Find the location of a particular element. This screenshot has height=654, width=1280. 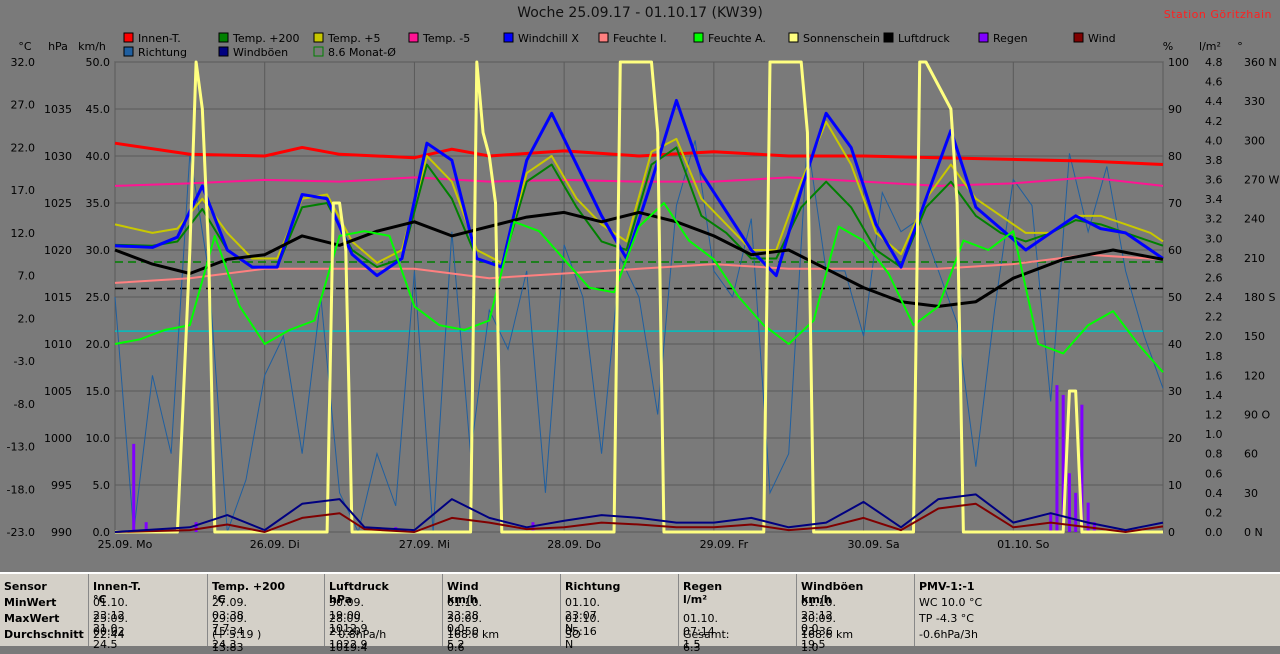

stats-cell-row: 30.09. 23:36 19.5 is located at coordinates (856, 631).